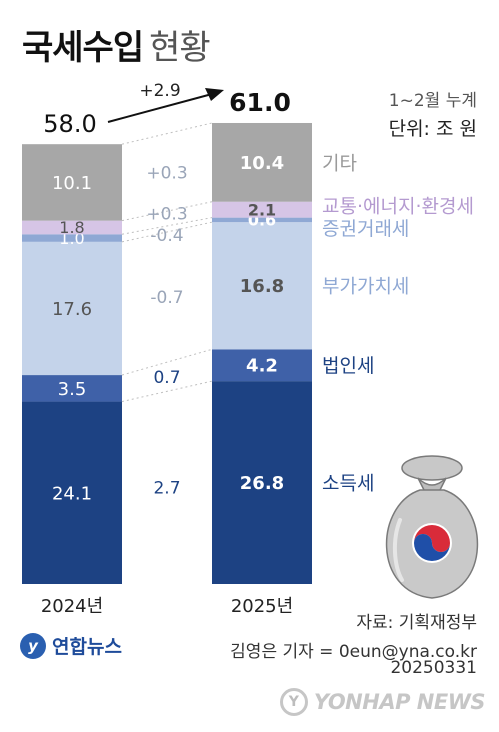 The image size is (499, 732). I want to click on page-title: 국세수입 현황, so click(116, 44).